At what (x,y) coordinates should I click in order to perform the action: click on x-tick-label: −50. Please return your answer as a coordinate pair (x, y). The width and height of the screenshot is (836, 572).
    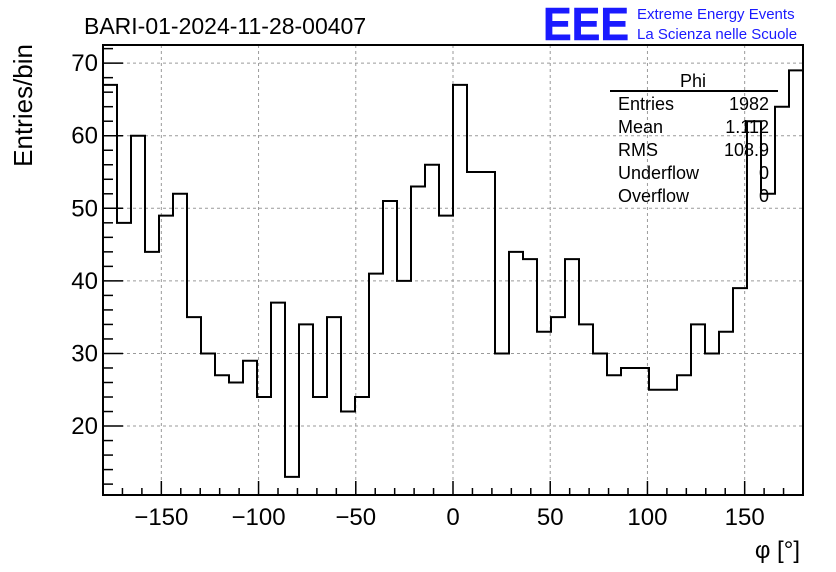
    Looking at the image, I should click on (355, 517).